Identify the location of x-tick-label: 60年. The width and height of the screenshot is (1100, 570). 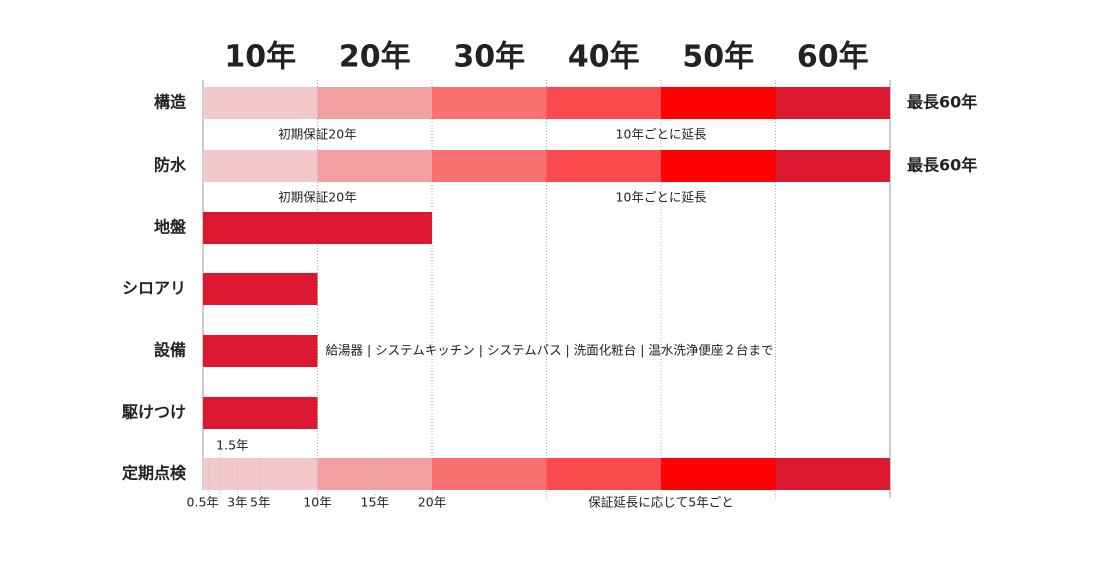
(833, 57).